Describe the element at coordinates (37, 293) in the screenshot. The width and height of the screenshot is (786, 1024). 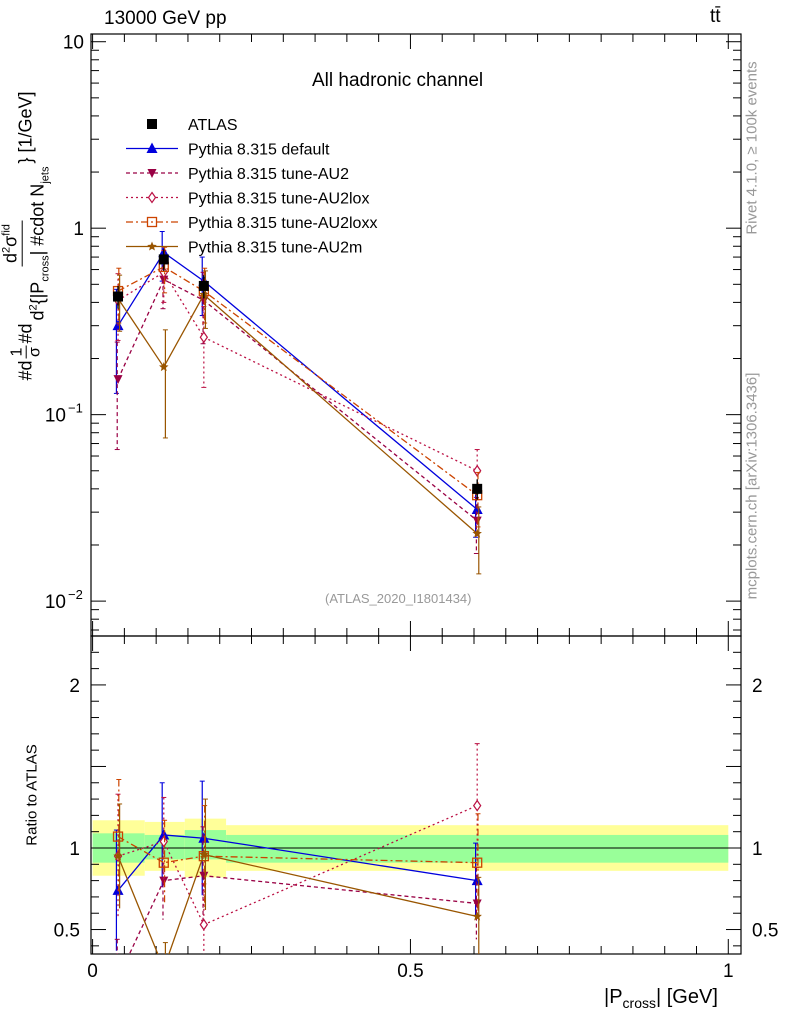
I see `ylabel-den-p: {|P` at that location.